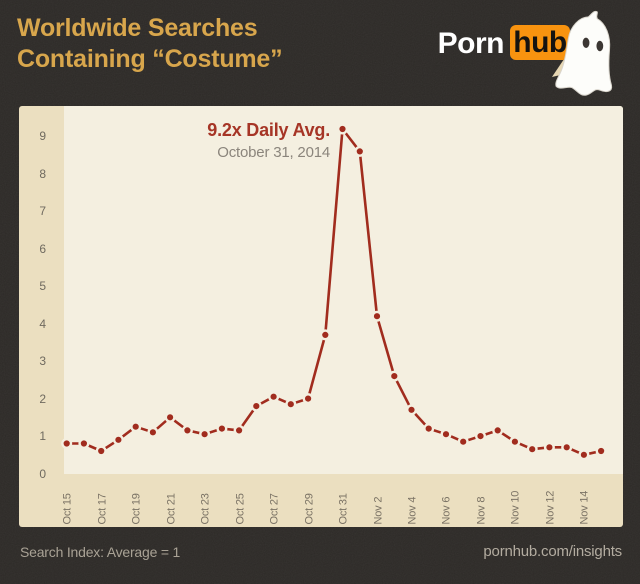 Image resolution: width=640 pixels, height=584 pixels. Describe the element at coordinates (309, 508) in the screenshot. I see `x-tick-oct-29: Oct 29` at that location.